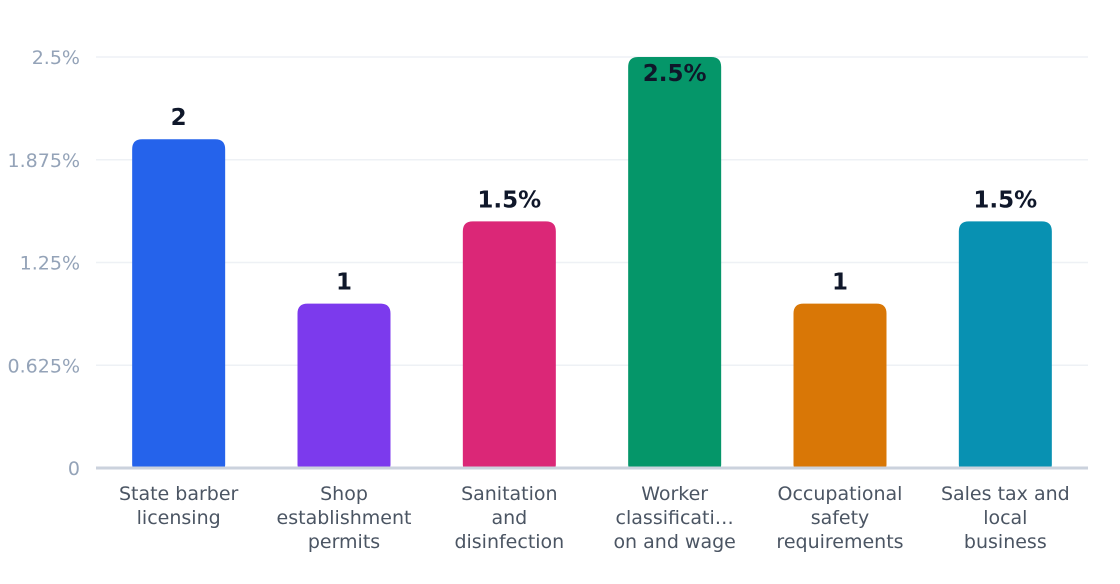 The height and width of the screenshot is (584, 1120). I want to click on data-label: 2.5%, so click(675, 74).